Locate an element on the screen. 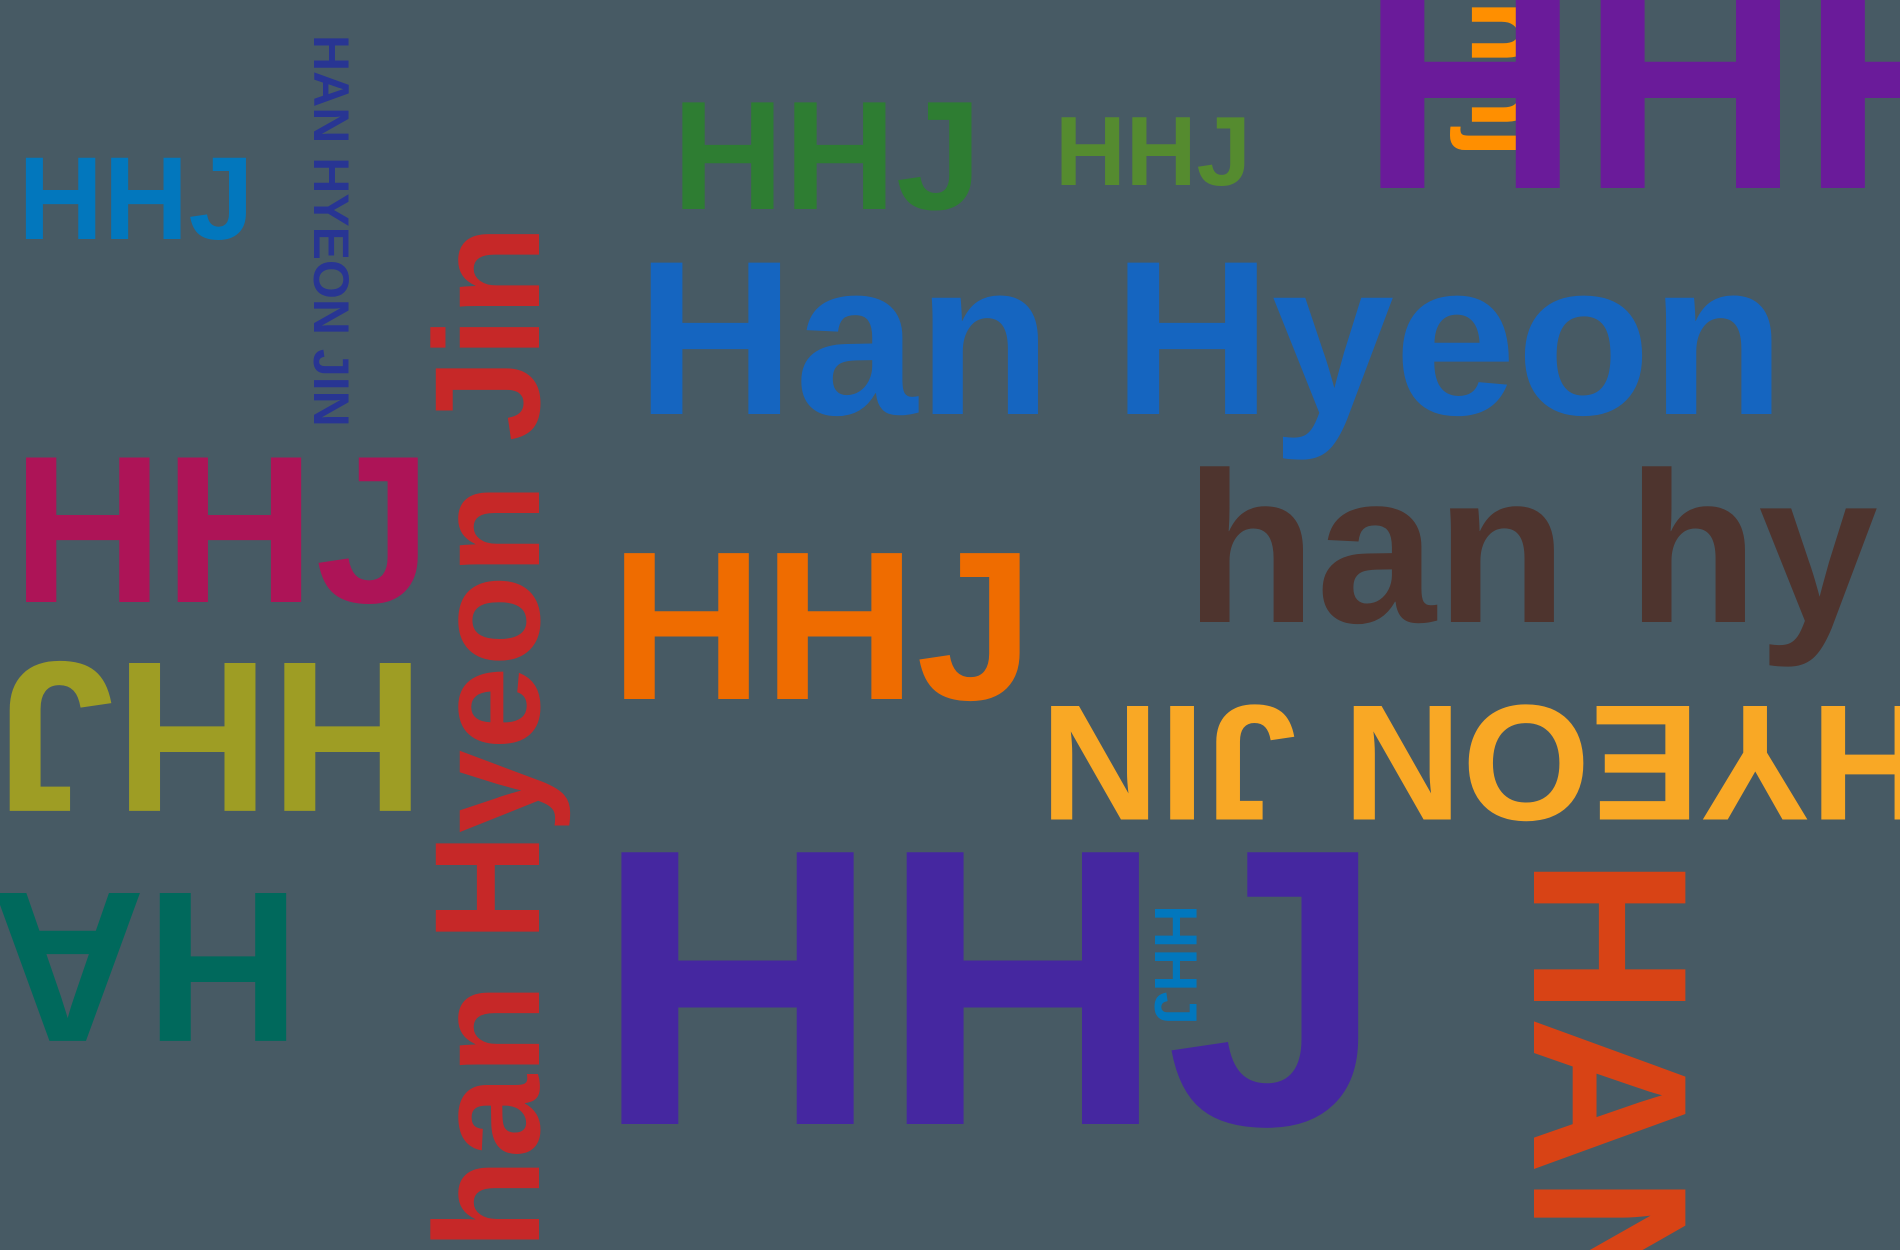 The width and height of the screenshot is (1900, 1250). word-ha-teal-upside-down: HA is located at coordinates (150, 967).